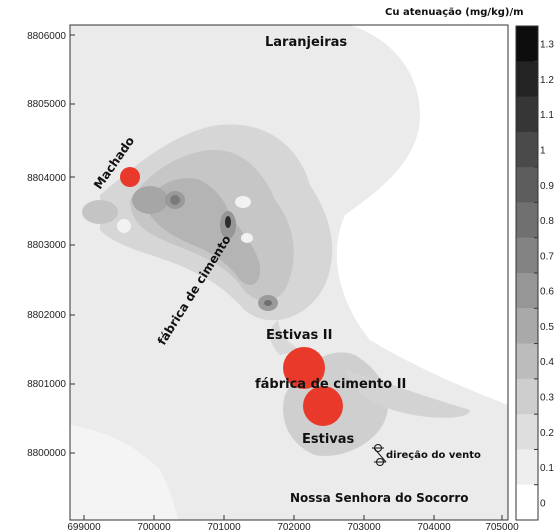 The image size is (558, 531). Describe the element at coordinates (46, 178) in the screenshot. I see `y-tick-label: 8804000` at that location.